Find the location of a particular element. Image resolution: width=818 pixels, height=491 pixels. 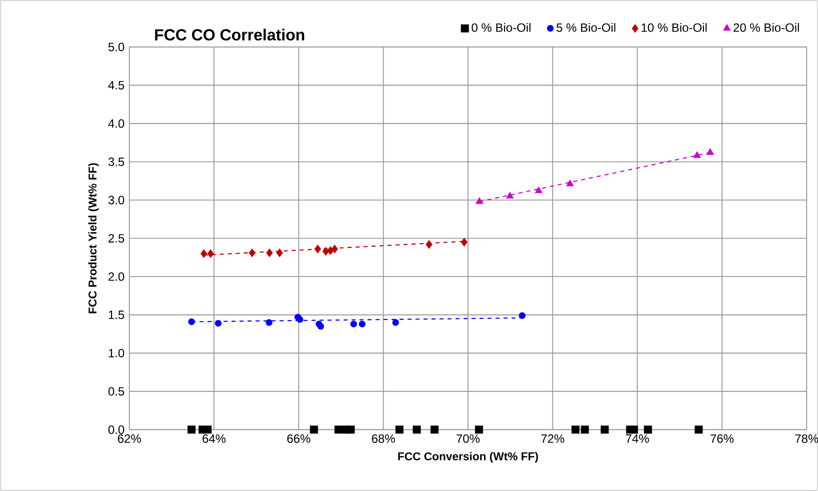

x-tick-label: 76% is located at coordinates (722, 438).